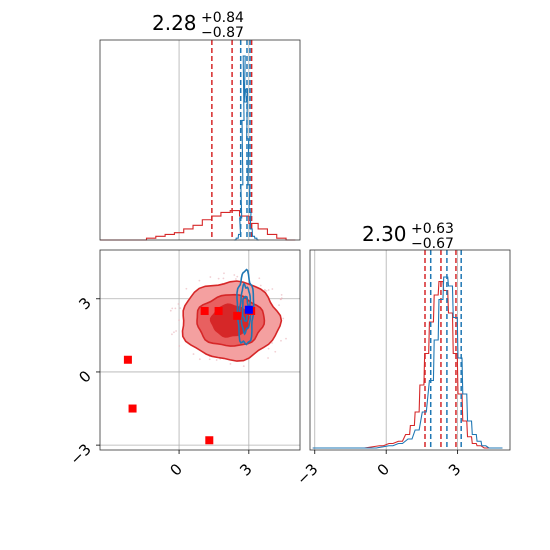  I want to click on br-title-minus: −0.67, so click(432, 244).